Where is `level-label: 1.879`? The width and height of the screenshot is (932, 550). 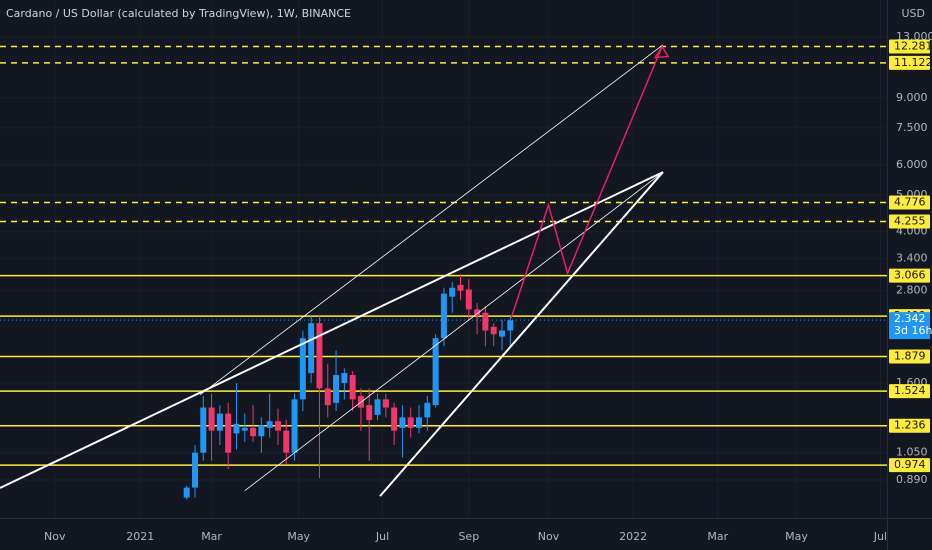
level-label: 1.879 is located at coordinates (910, 356).